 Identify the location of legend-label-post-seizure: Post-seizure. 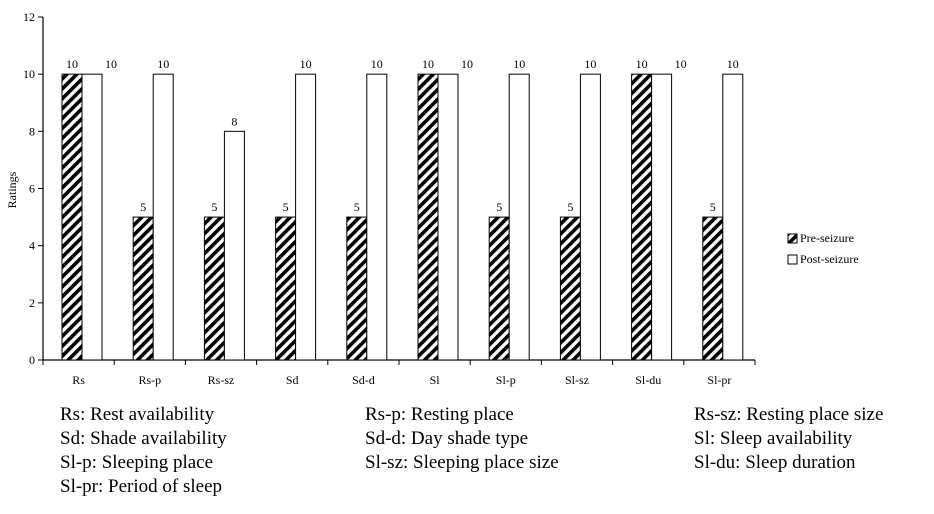
(829, 259).